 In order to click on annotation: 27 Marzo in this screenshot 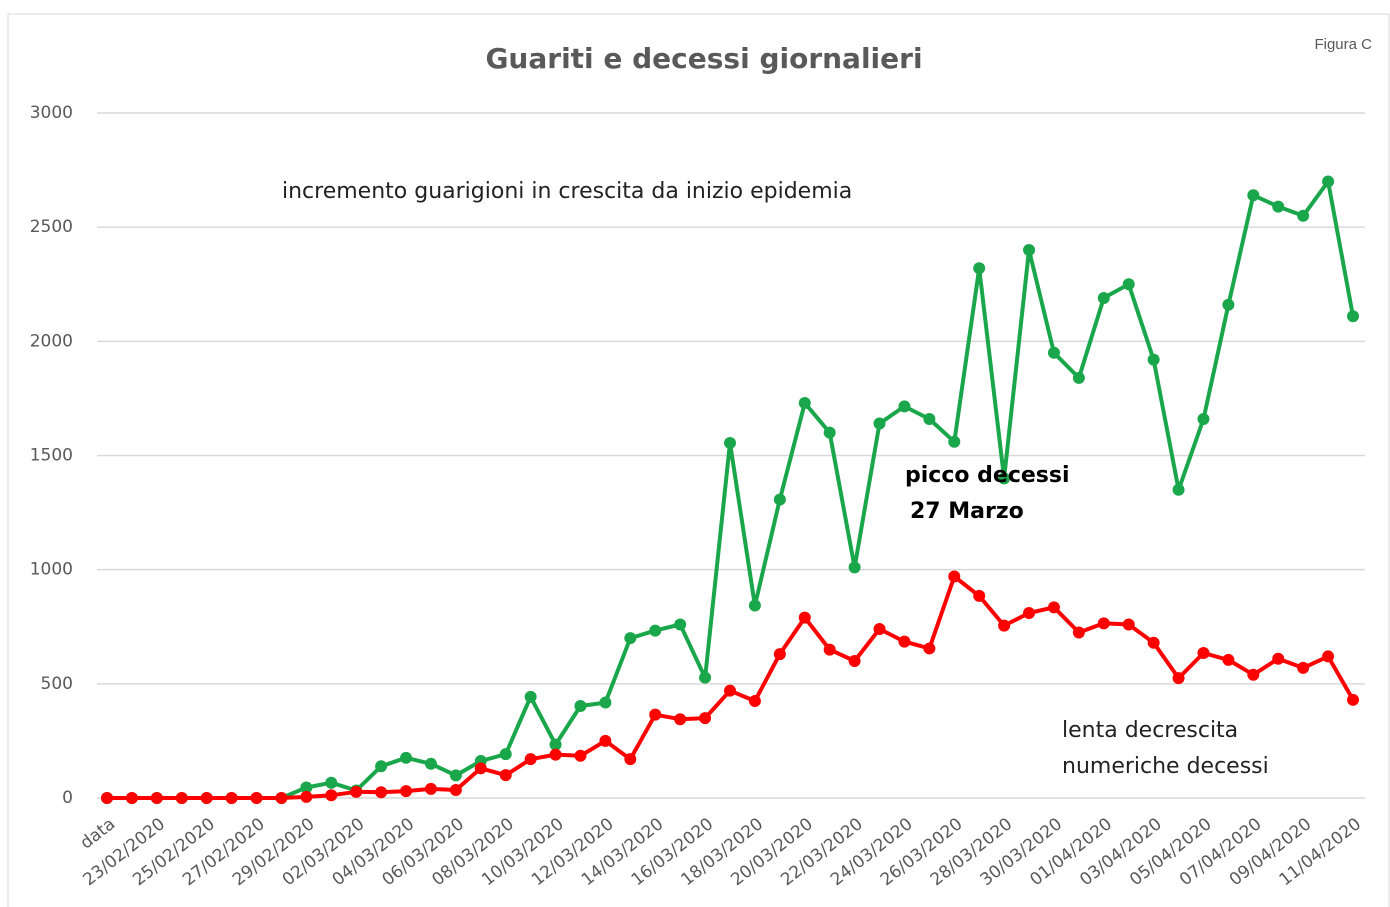, I will do `click(967, 511)`.